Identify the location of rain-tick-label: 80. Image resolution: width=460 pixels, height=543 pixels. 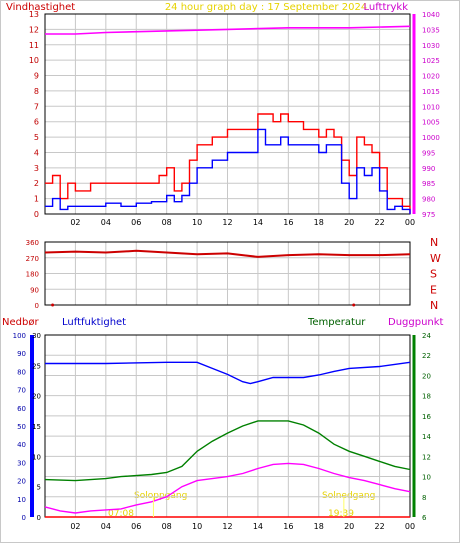
(21, 372).